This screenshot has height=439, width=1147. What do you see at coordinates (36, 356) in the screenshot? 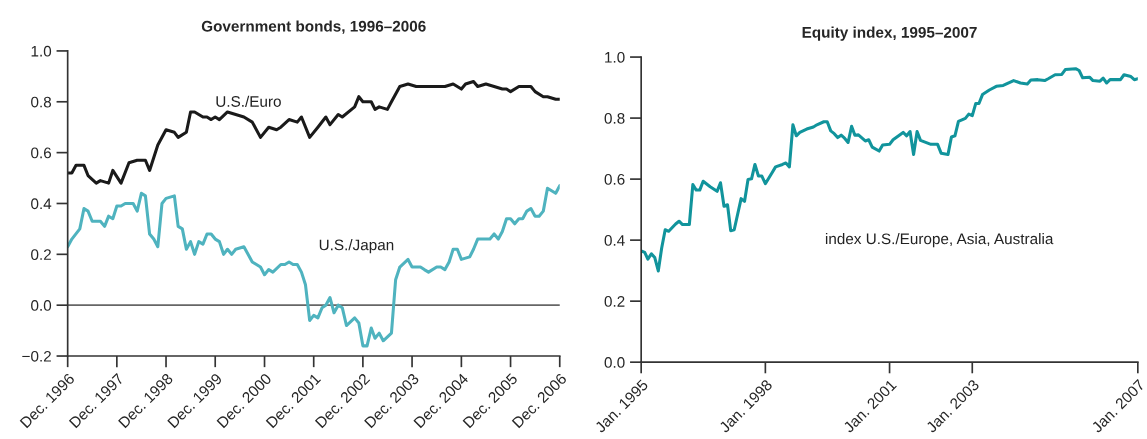
I see `y-tick-label: −0.2` at bounding box center [36, 356].